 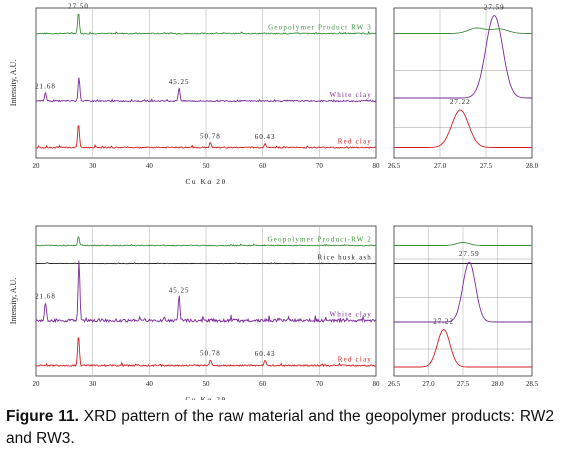 I want to click on x-tick-label: 28.5, so click(x=532, y=384).